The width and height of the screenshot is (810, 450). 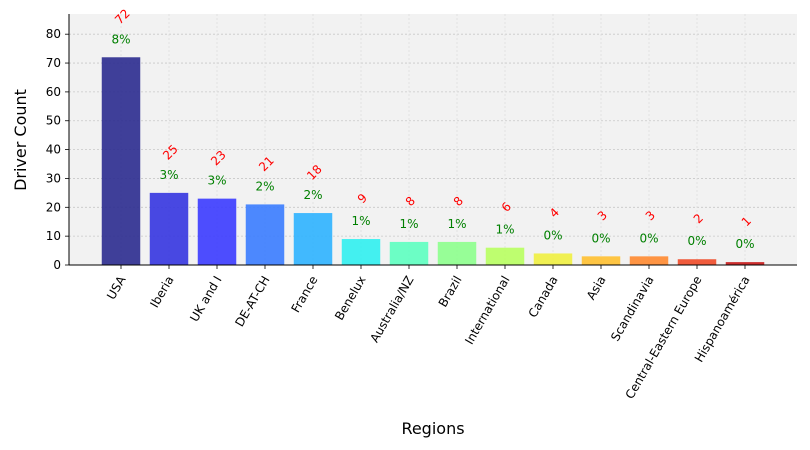 I want to click on y-axis-title: Driver Count, so click(x=20, y=140).